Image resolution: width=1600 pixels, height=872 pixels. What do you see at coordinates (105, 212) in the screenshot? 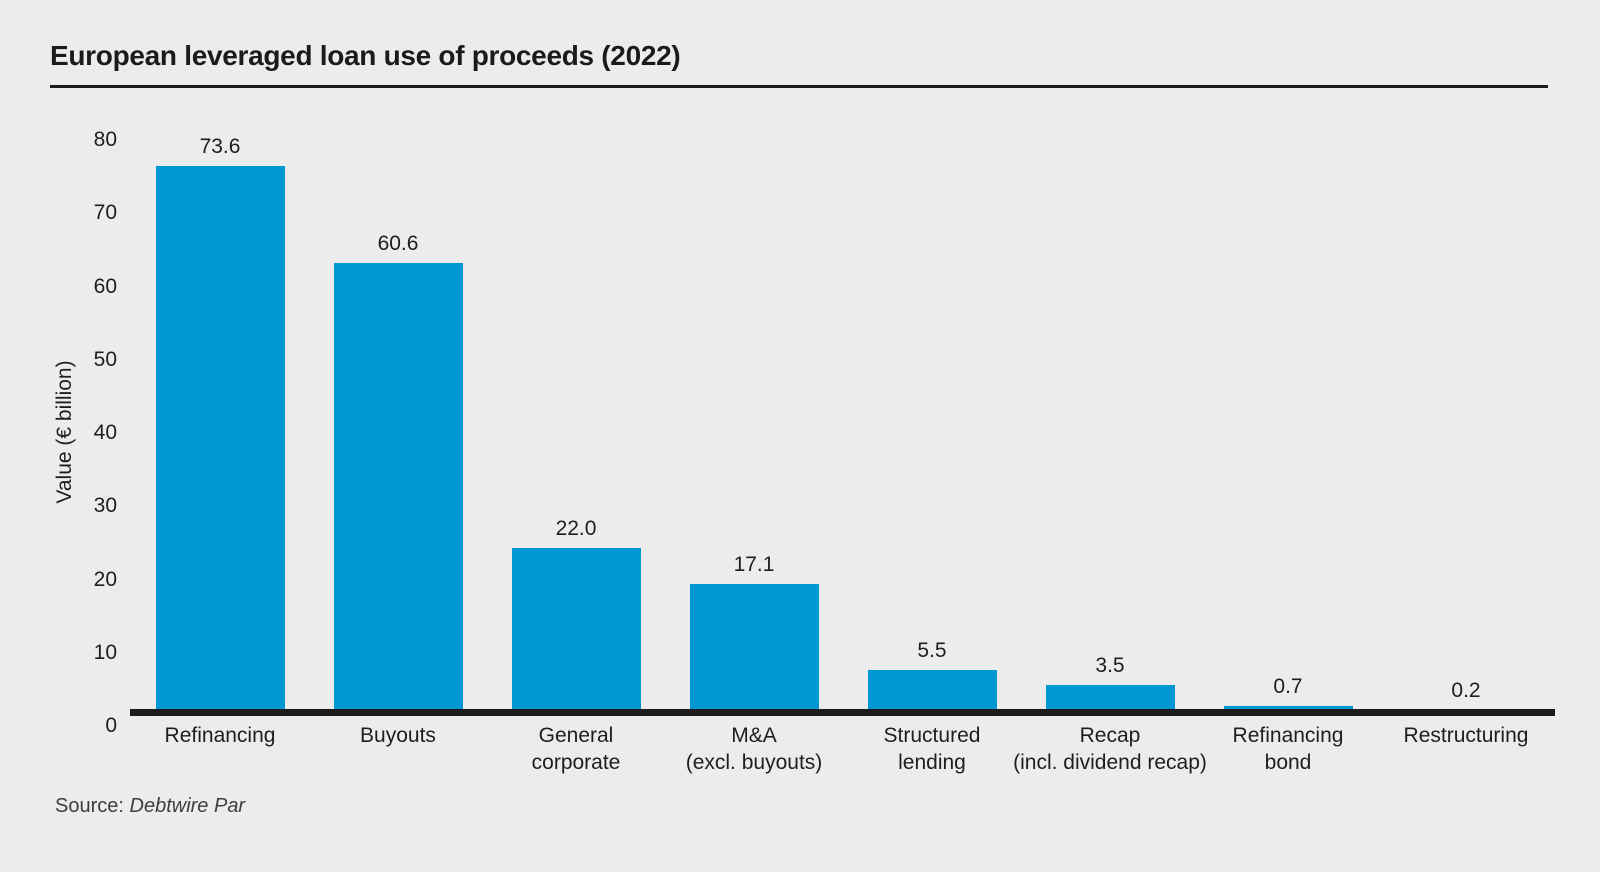
I see `y-tick-70: 70` at bounding box center [105, 212].